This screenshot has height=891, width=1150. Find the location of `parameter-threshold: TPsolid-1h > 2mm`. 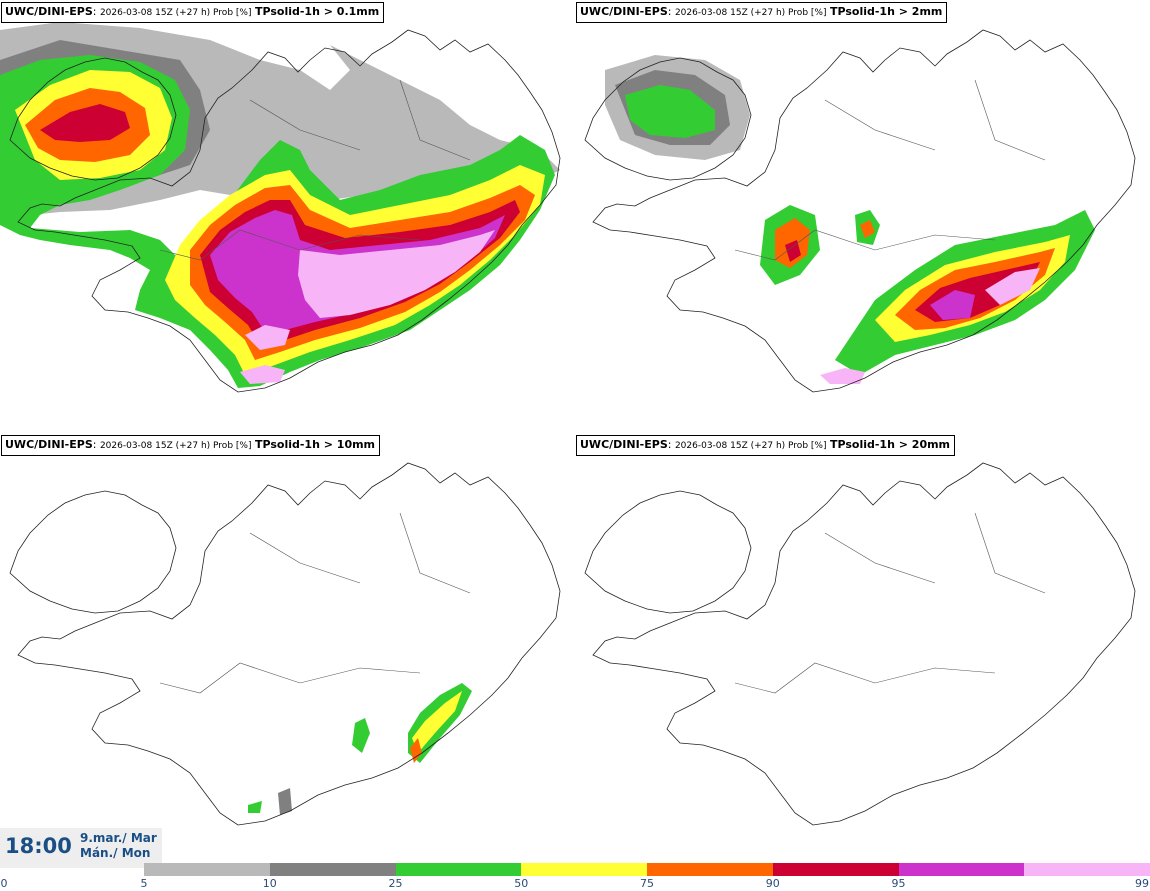

parameter-threshold: TPsolid-1h > 2mm is located at coordinates (886, 11).